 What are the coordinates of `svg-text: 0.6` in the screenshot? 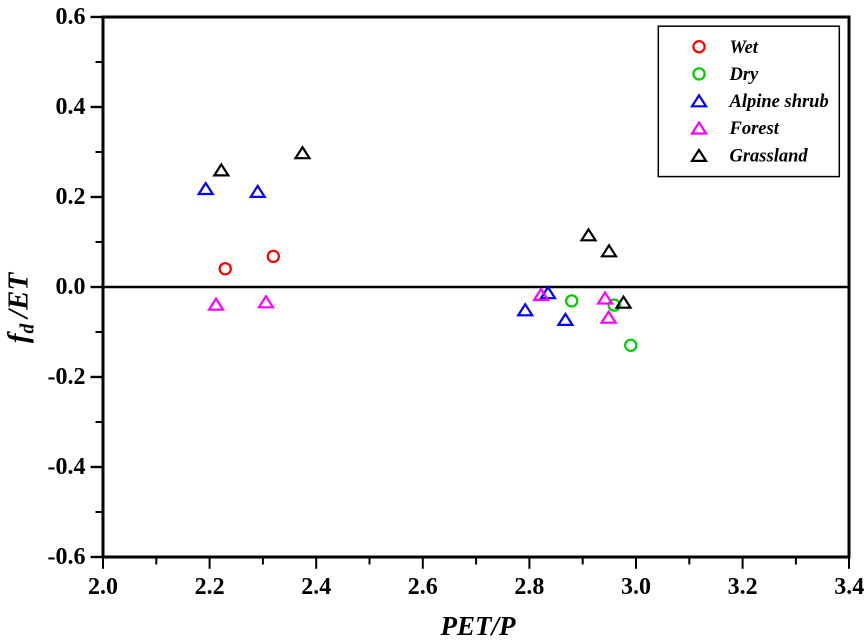 It's located at (71, 17).